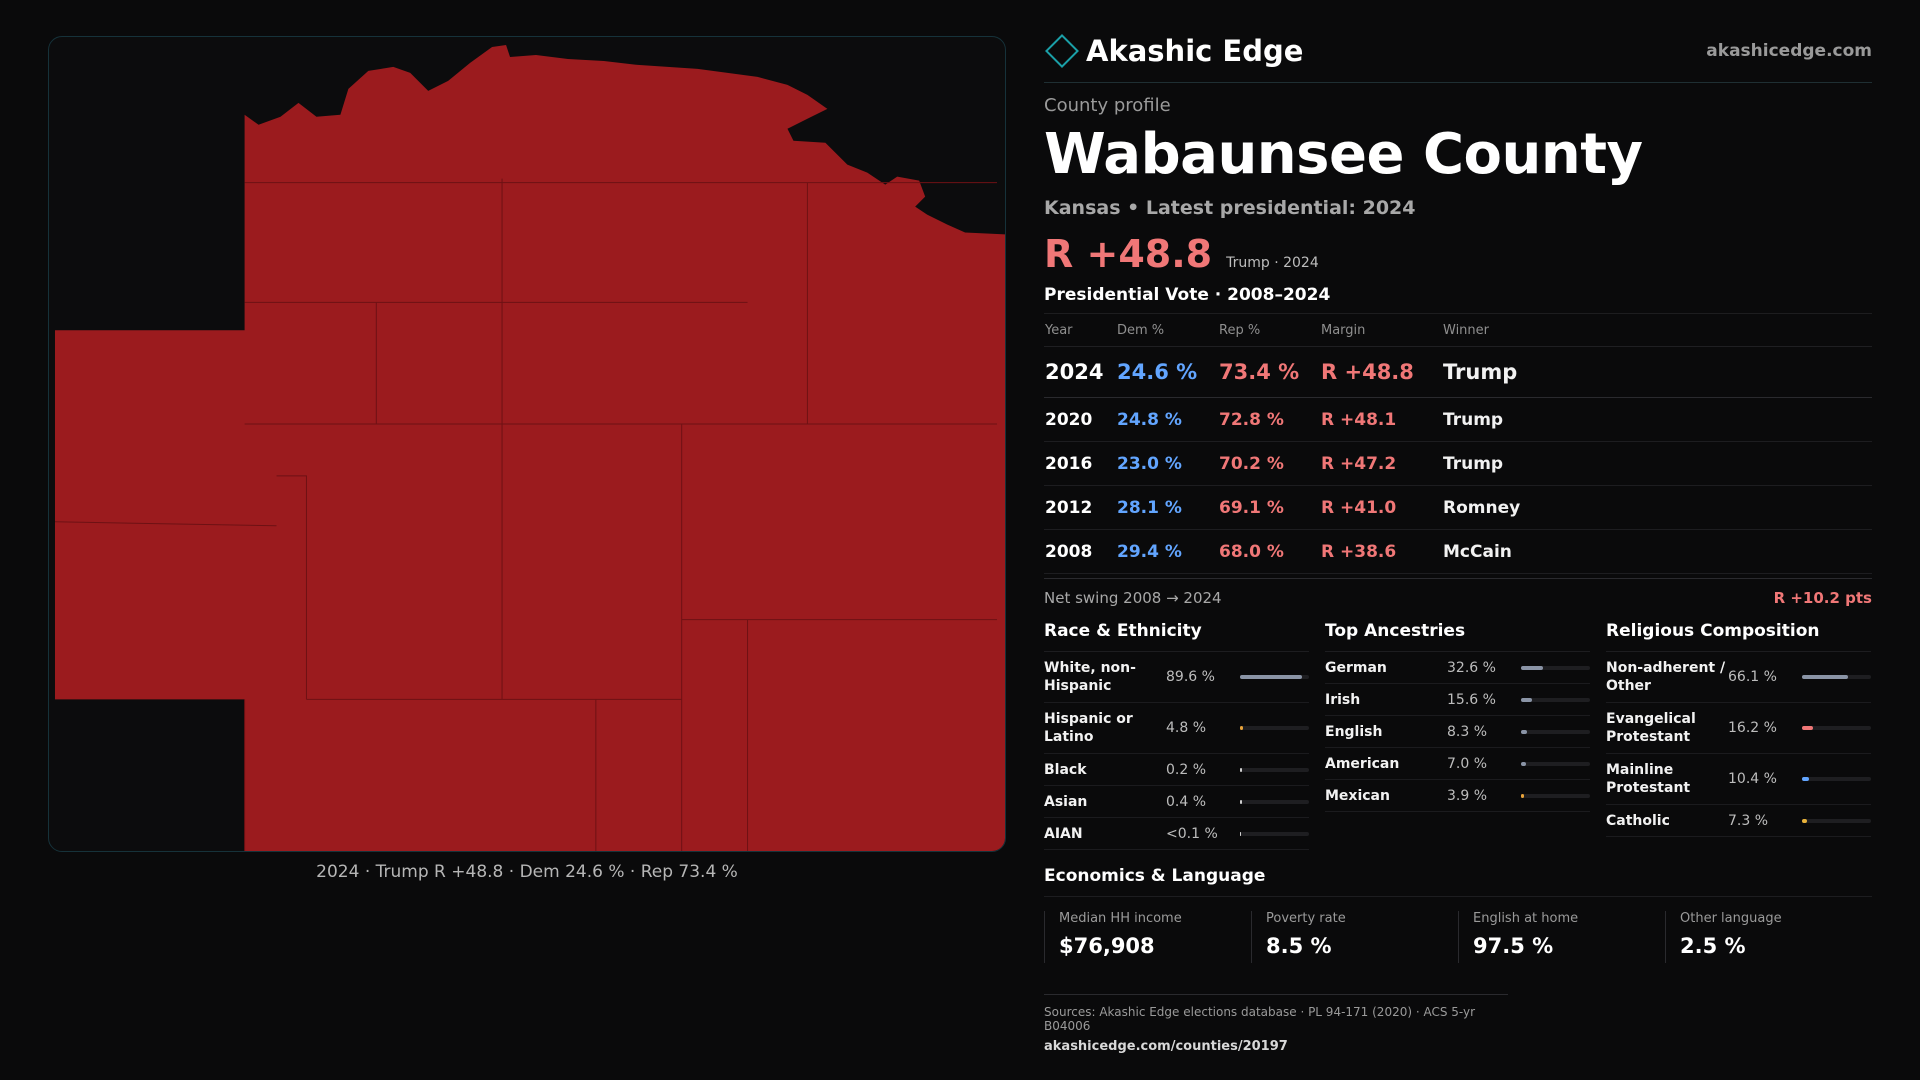  I want to click on cell-year: 2024, so click(1080, 372).